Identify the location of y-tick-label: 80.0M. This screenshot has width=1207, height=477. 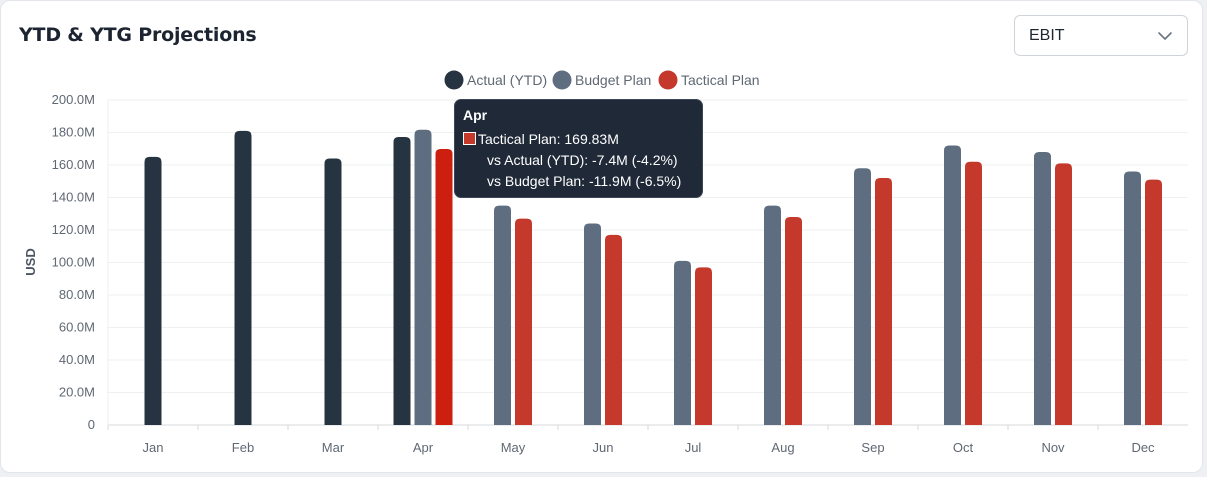
(77, 294).